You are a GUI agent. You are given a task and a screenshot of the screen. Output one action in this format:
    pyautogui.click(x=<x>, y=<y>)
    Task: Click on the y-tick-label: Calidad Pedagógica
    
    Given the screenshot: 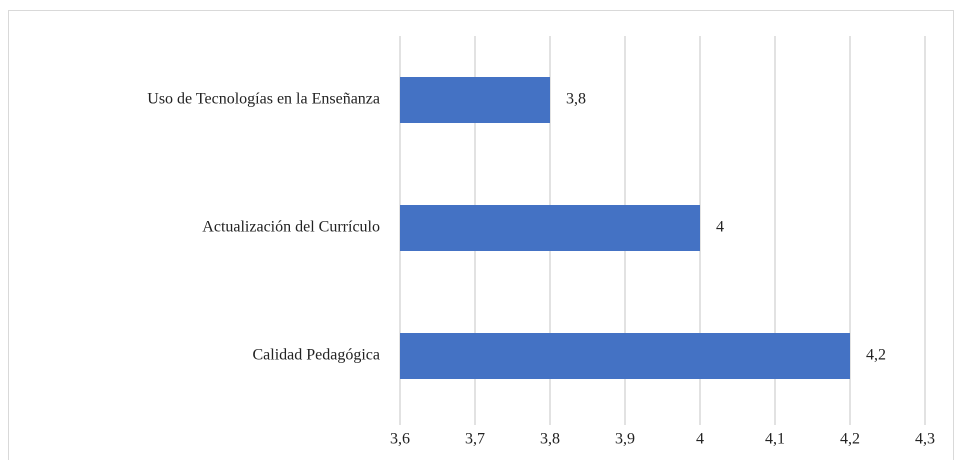 What is the action you would take?
    pyautogui.click(x=316, y=355)
    